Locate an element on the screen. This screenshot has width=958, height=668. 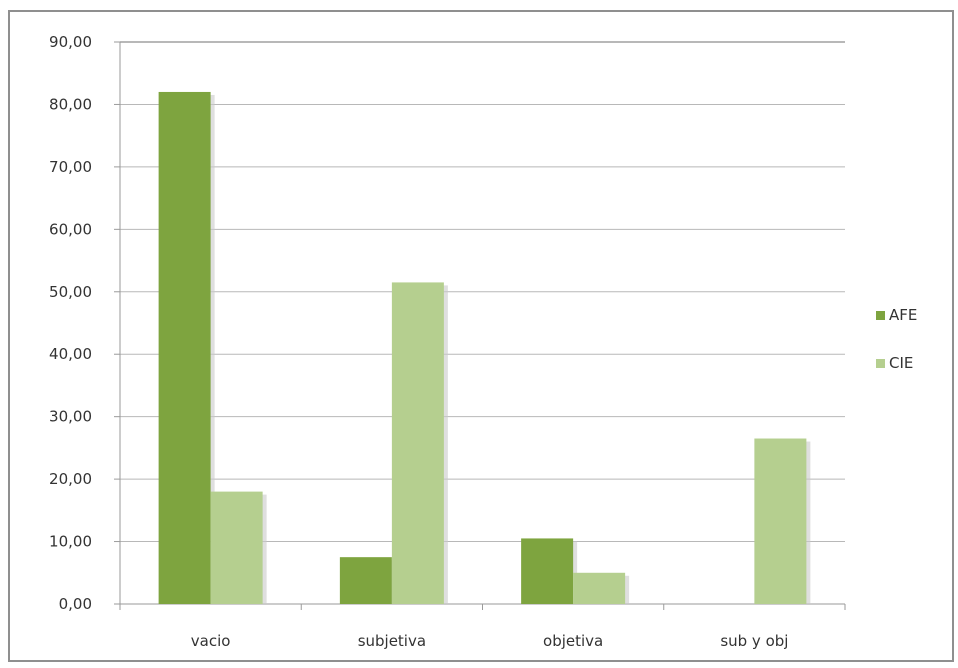
x-axis: vacio subjetiva objetiva sub y obj is located at coordinates (482, 627).